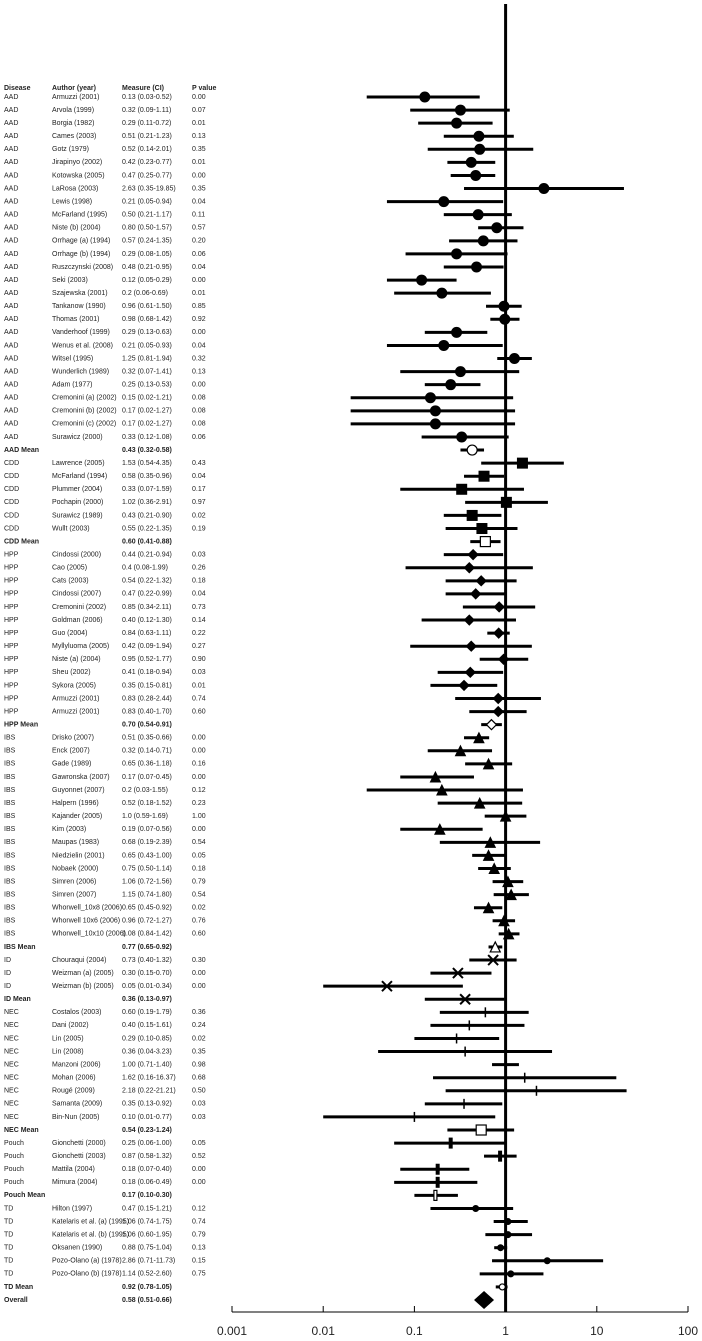  Describe the element at coordinates (199, 711) in the screenshot. I see `p-value: 0.60` at that location.